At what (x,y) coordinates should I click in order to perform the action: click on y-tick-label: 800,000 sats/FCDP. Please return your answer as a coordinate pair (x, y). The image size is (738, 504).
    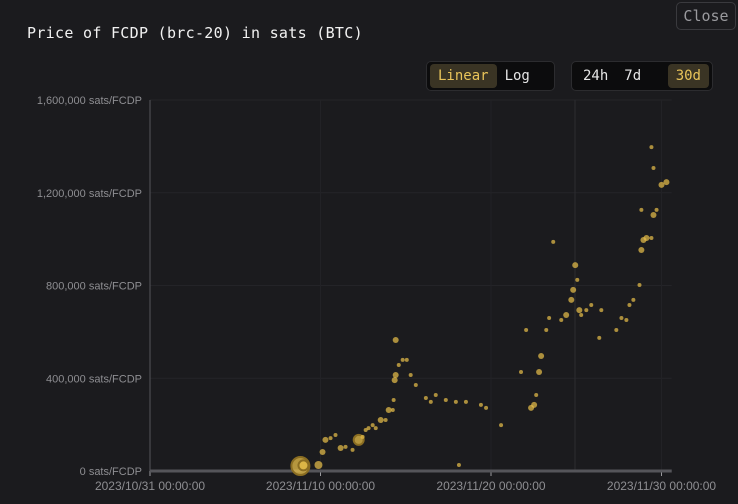
    Looking at the image, I should click on (94, 287).